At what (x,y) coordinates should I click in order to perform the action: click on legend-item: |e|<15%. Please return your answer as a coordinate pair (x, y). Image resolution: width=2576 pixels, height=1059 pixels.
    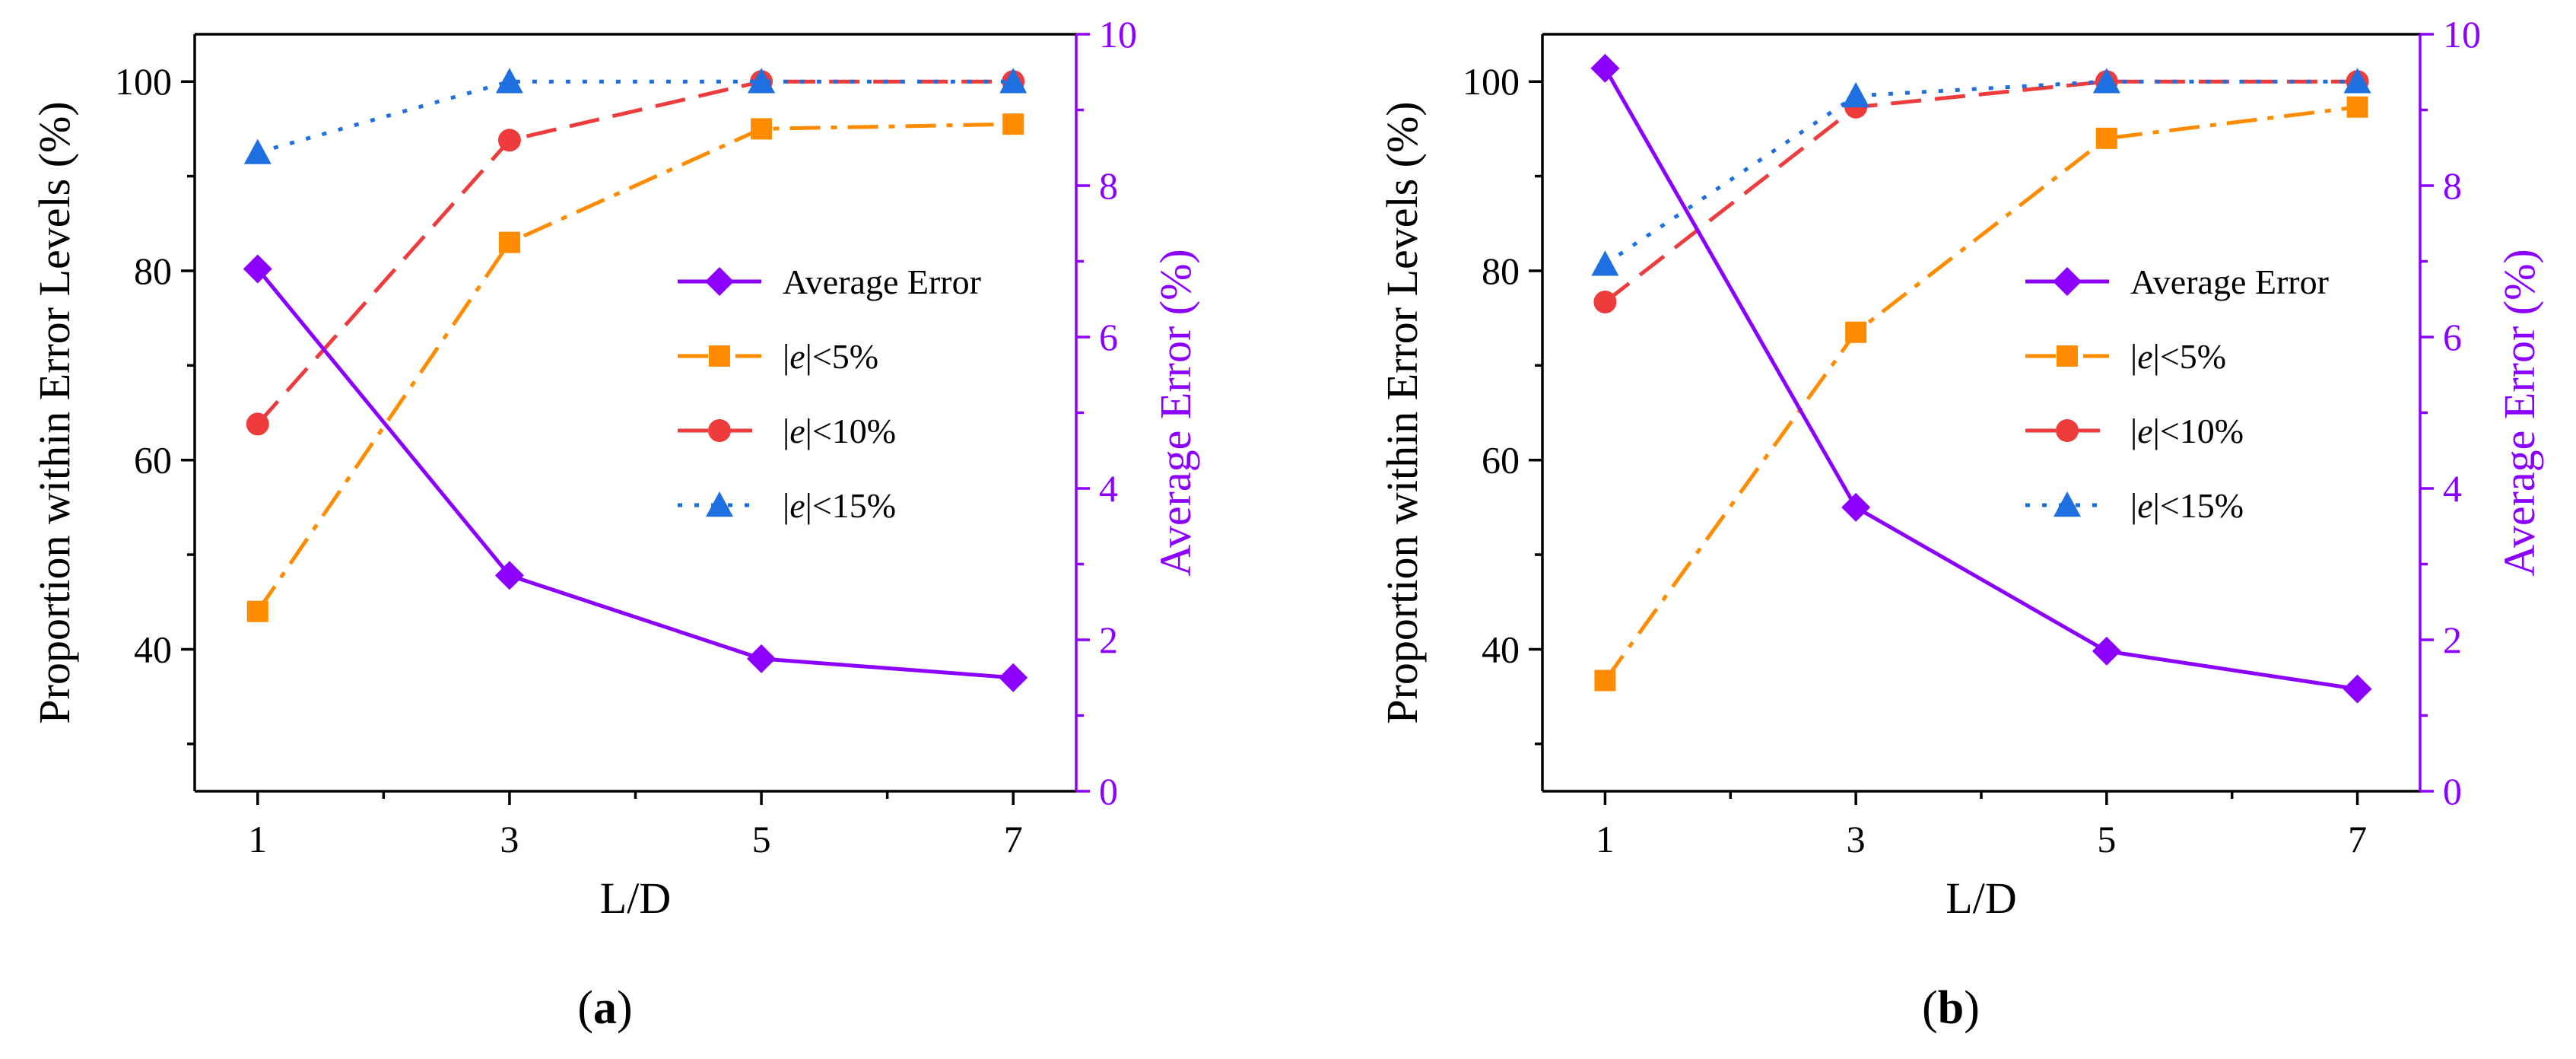
    Looking at the image, I should click on (2134, 505).